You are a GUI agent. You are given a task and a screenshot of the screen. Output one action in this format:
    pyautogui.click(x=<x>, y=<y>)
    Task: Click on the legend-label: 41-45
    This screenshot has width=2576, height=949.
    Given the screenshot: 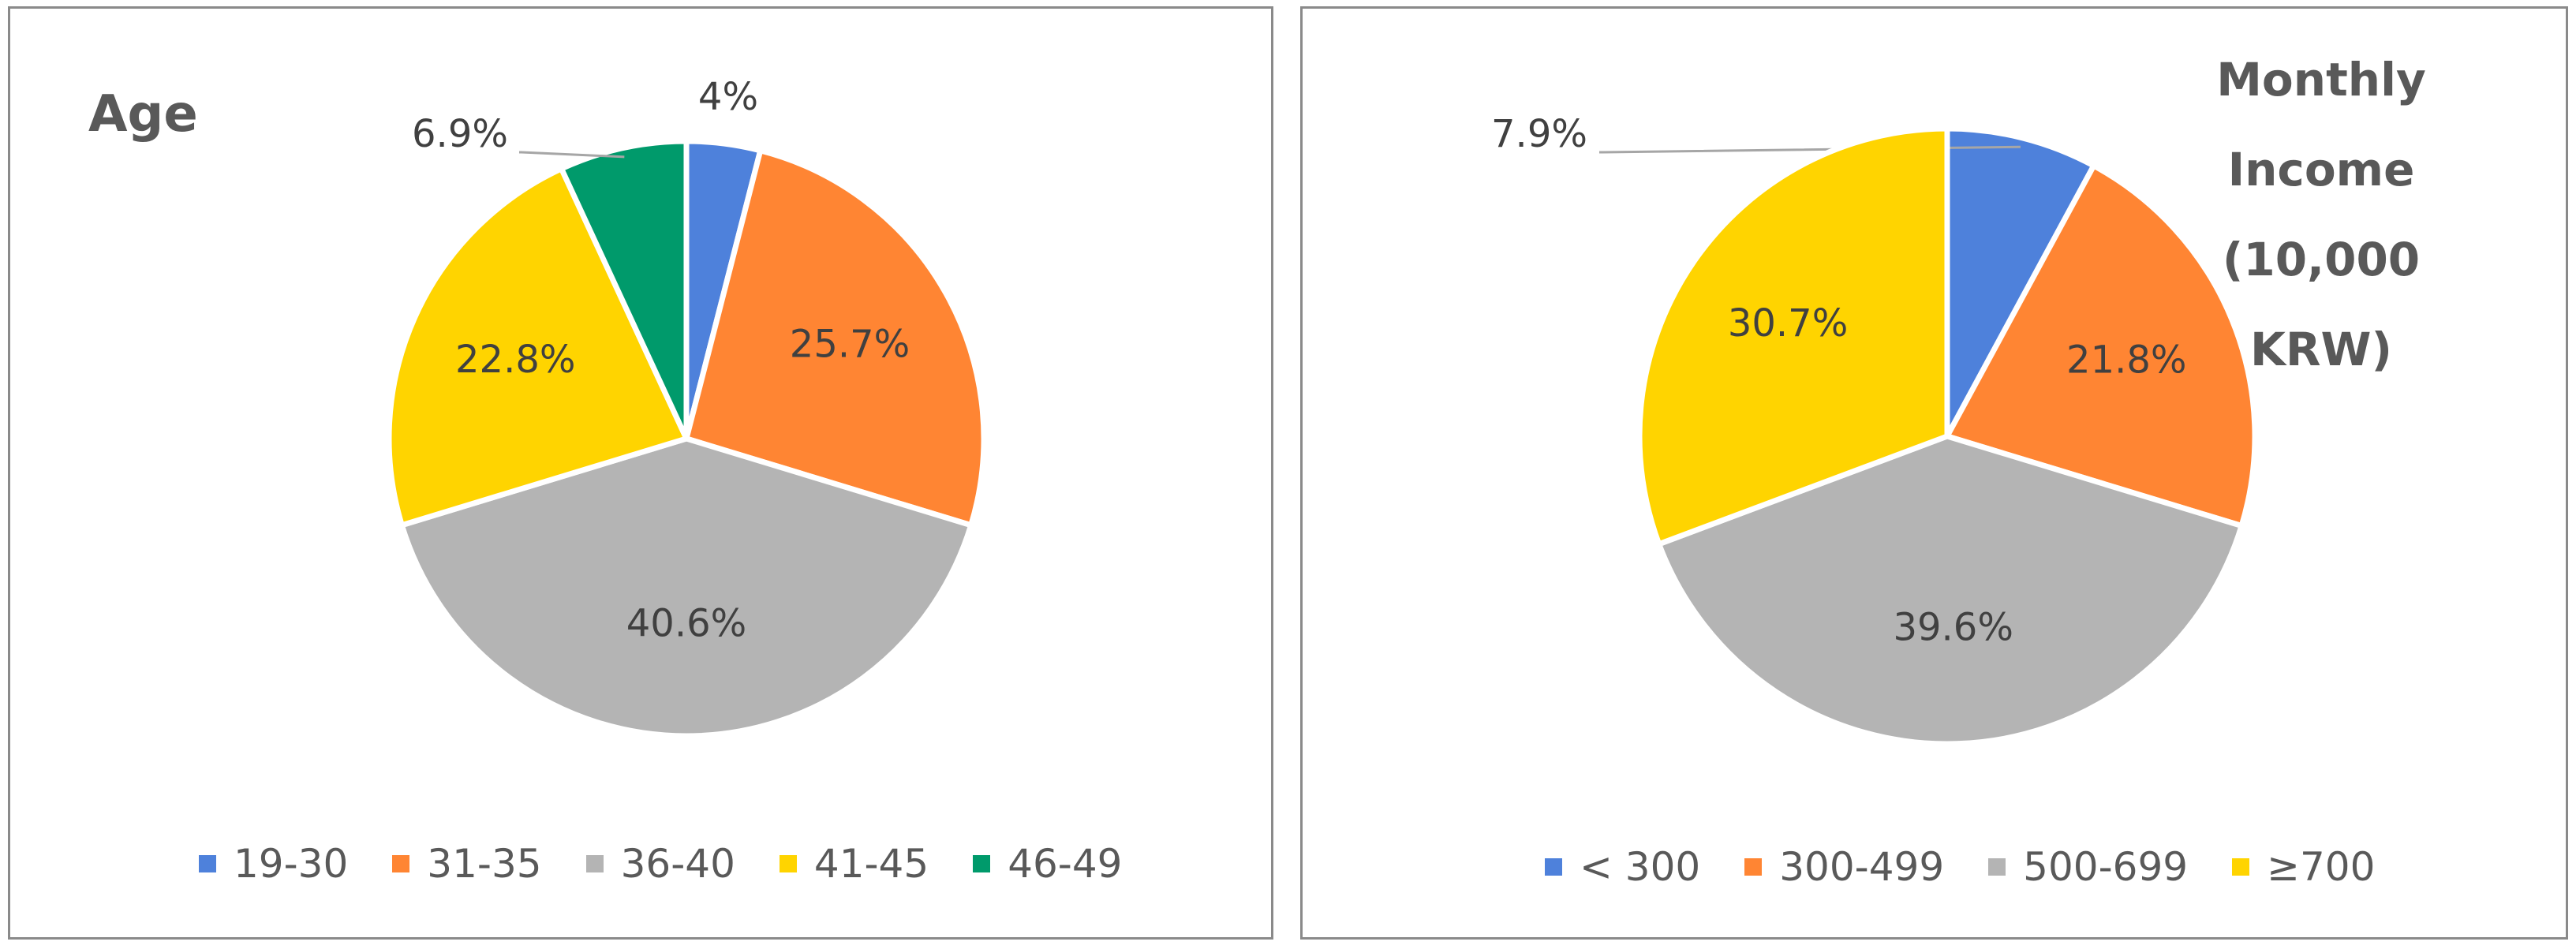 What is the action you would take?
    pyautogui.click(x=871, y=864)
    